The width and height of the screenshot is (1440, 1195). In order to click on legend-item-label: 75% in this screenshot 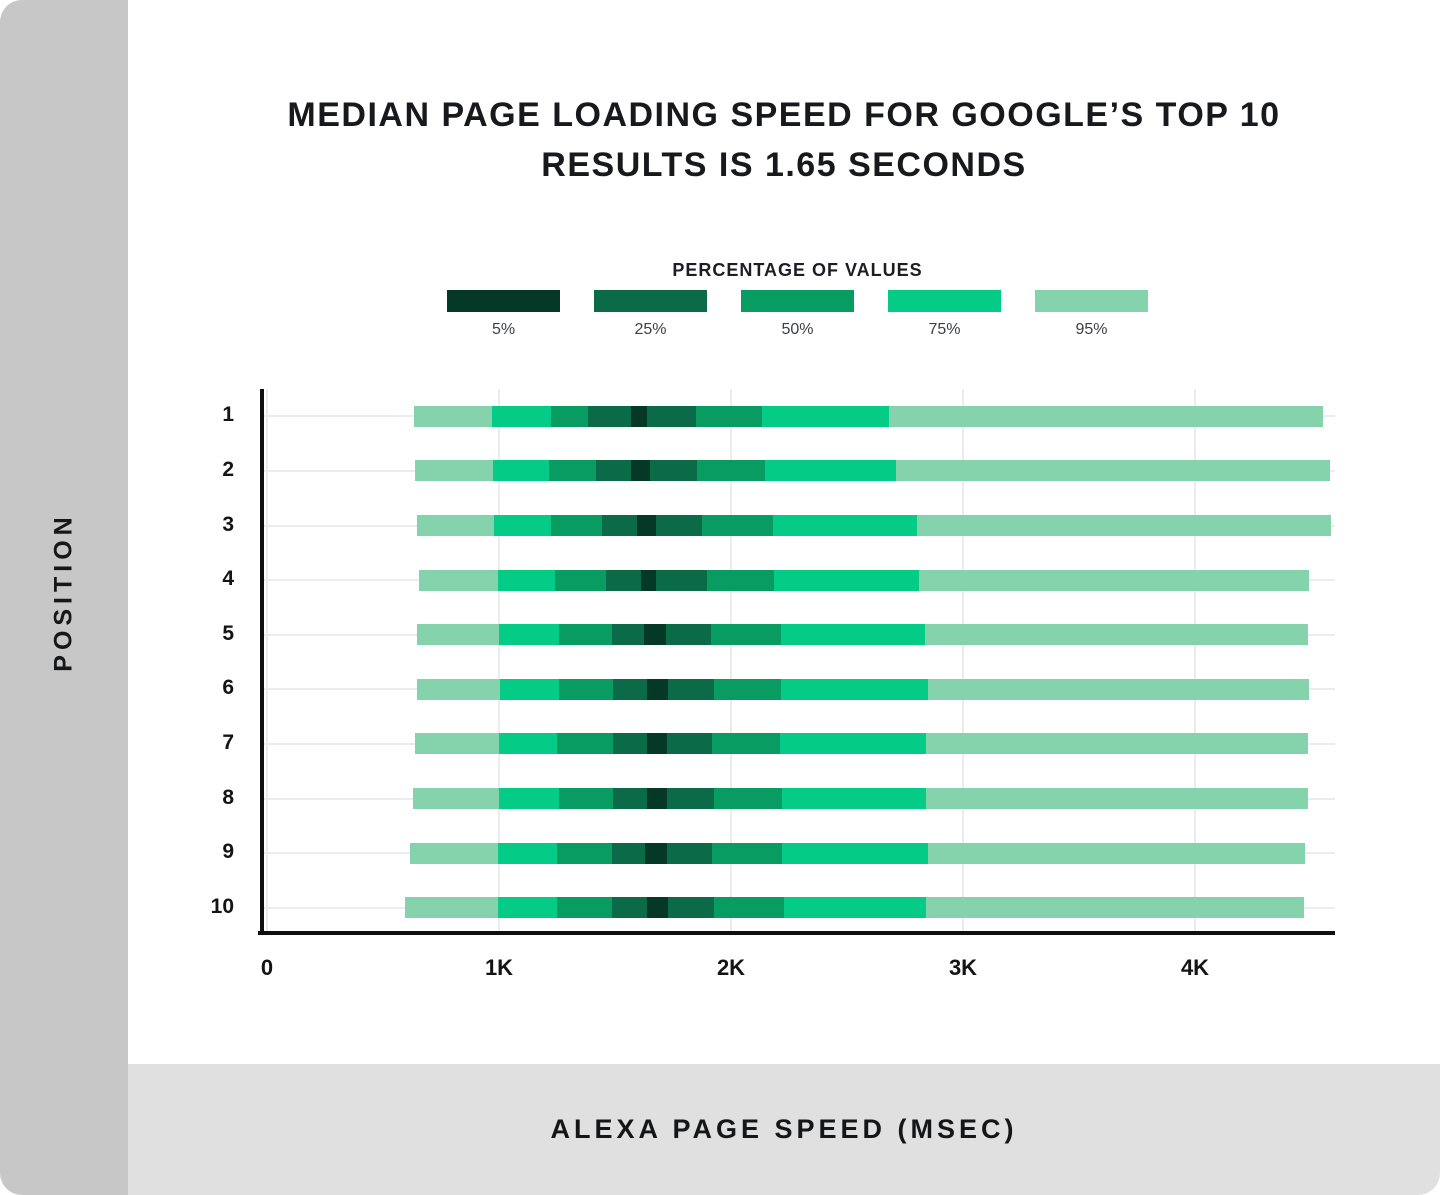, I will do `click(944, 329)`.